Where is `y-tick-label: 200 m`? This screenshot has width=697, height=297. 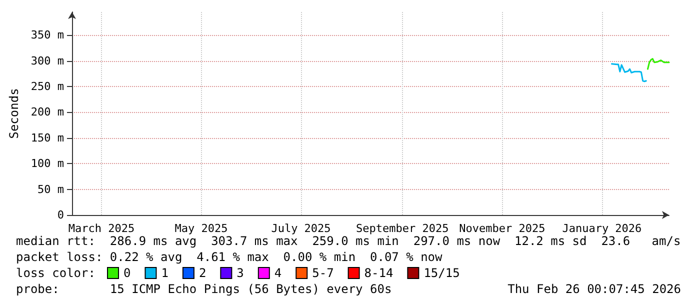
y-tick-label: 200 m is located at coordinates (47, 112).